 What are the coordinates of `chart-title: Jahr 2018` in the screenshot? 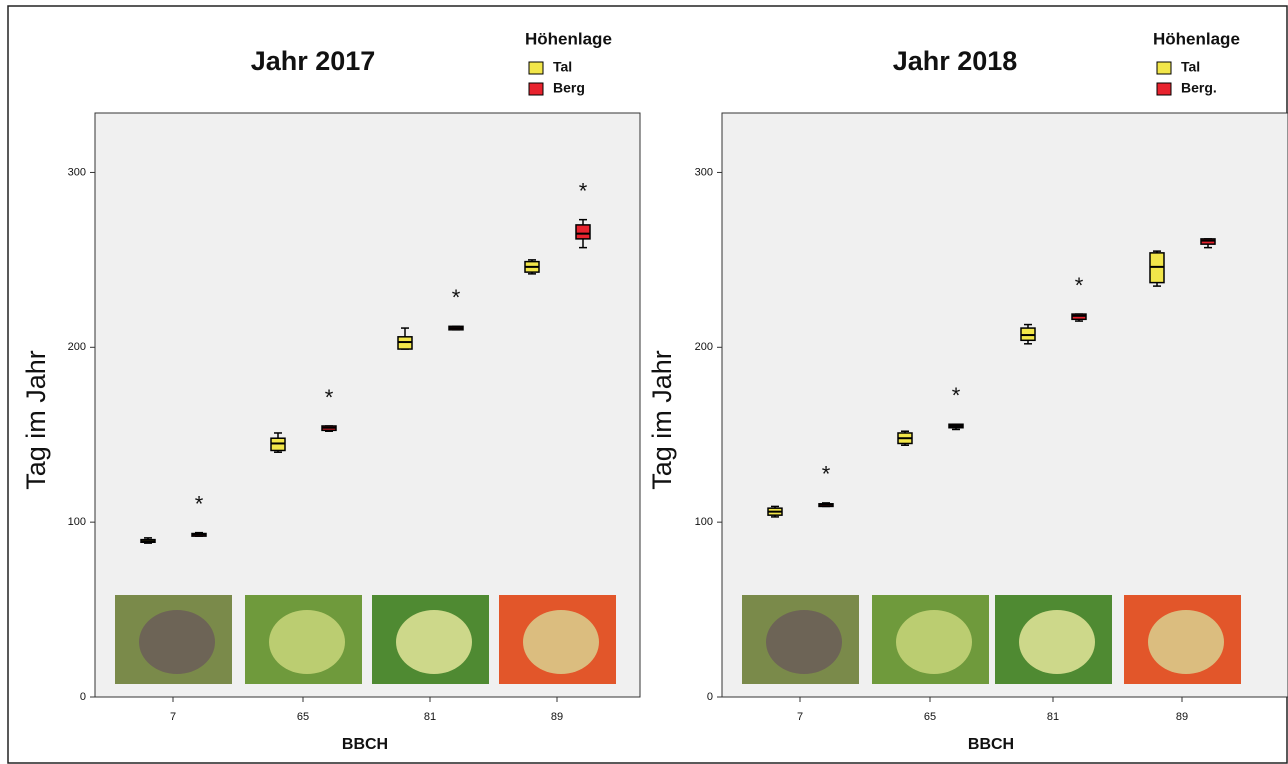 It's located at (955, 61).